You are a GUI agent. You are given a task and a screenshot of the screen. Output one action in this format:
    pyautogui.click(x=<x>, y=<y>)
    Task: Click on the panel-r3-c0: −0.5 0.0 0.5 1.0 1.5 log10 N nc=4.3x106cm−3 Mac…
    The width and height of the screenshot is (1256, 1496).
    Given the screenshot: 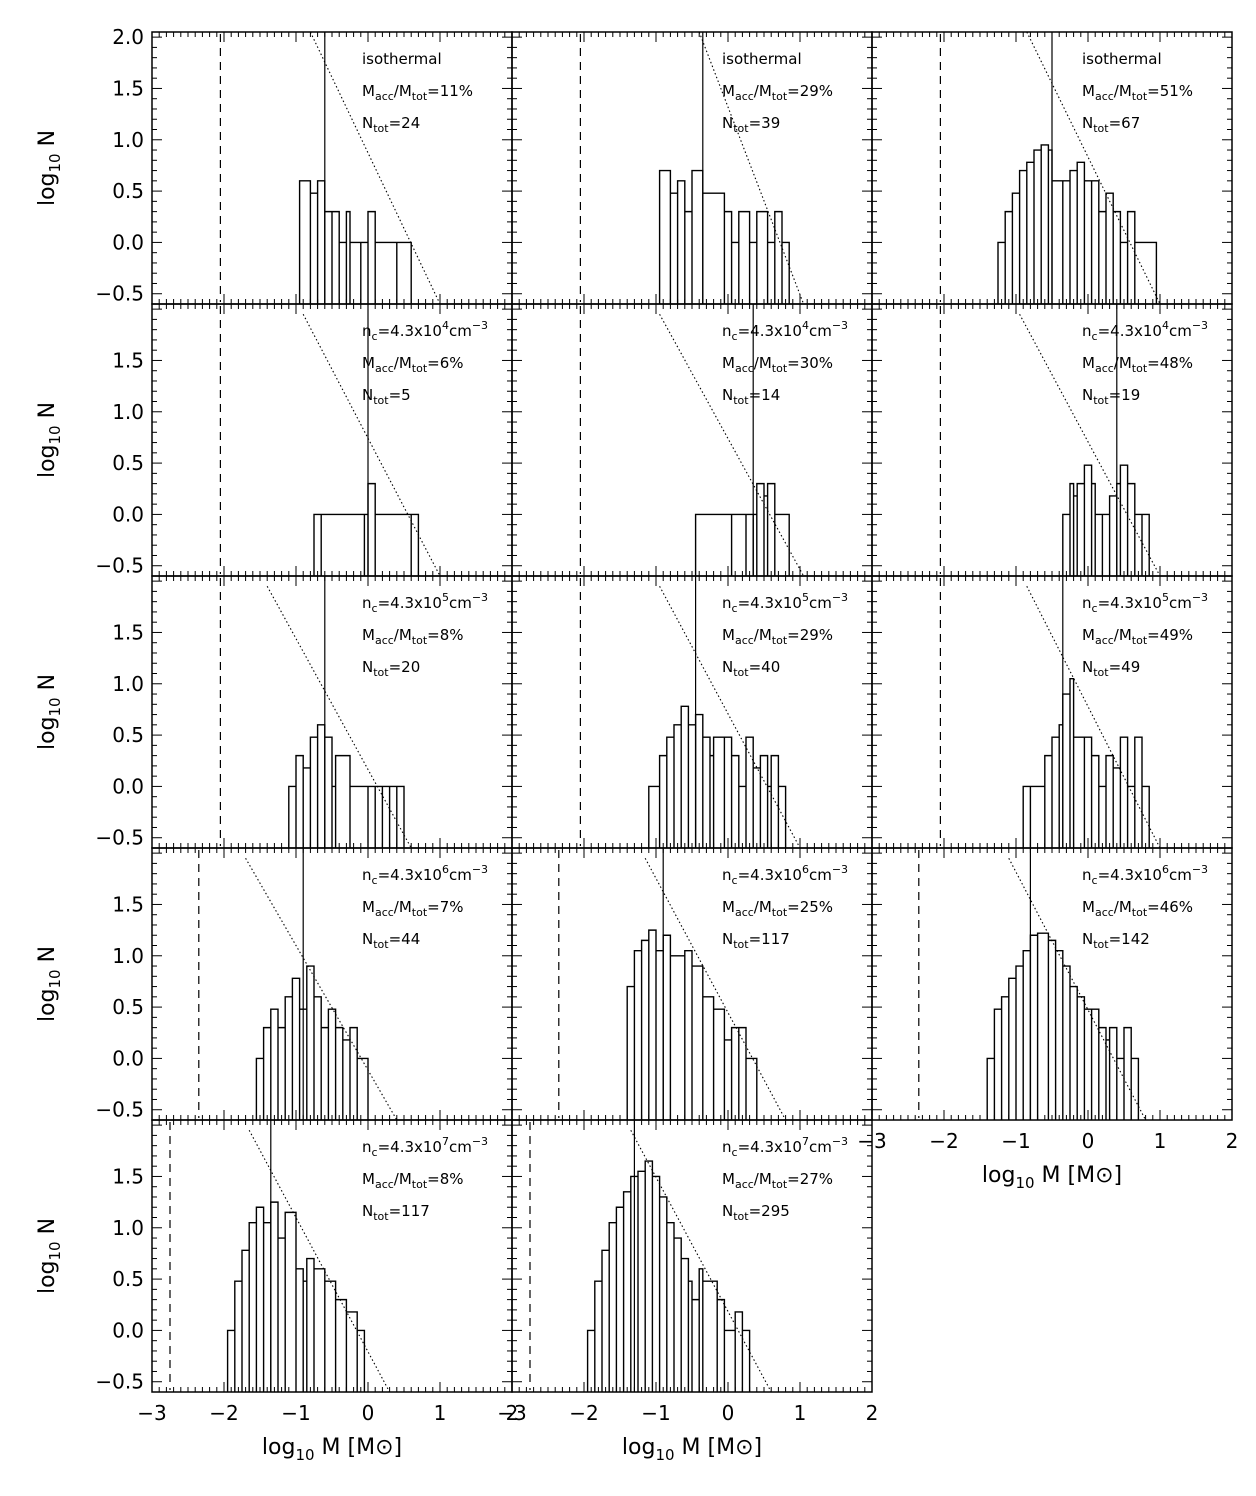 What is the action you would take?
    pyautogui.click(x=274, y=984)
    